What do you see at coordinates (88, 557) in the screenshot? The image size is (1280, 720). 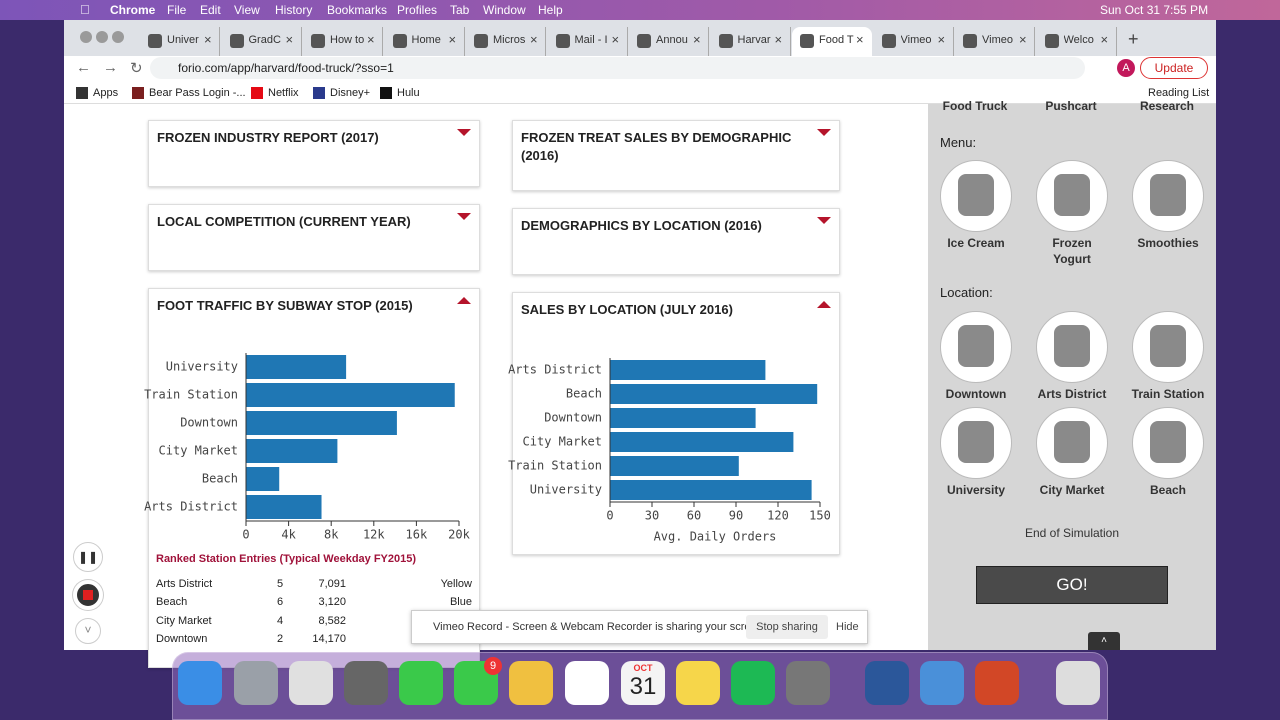 I see `pause-button: ❚❚` at bounding box center [88, 557].